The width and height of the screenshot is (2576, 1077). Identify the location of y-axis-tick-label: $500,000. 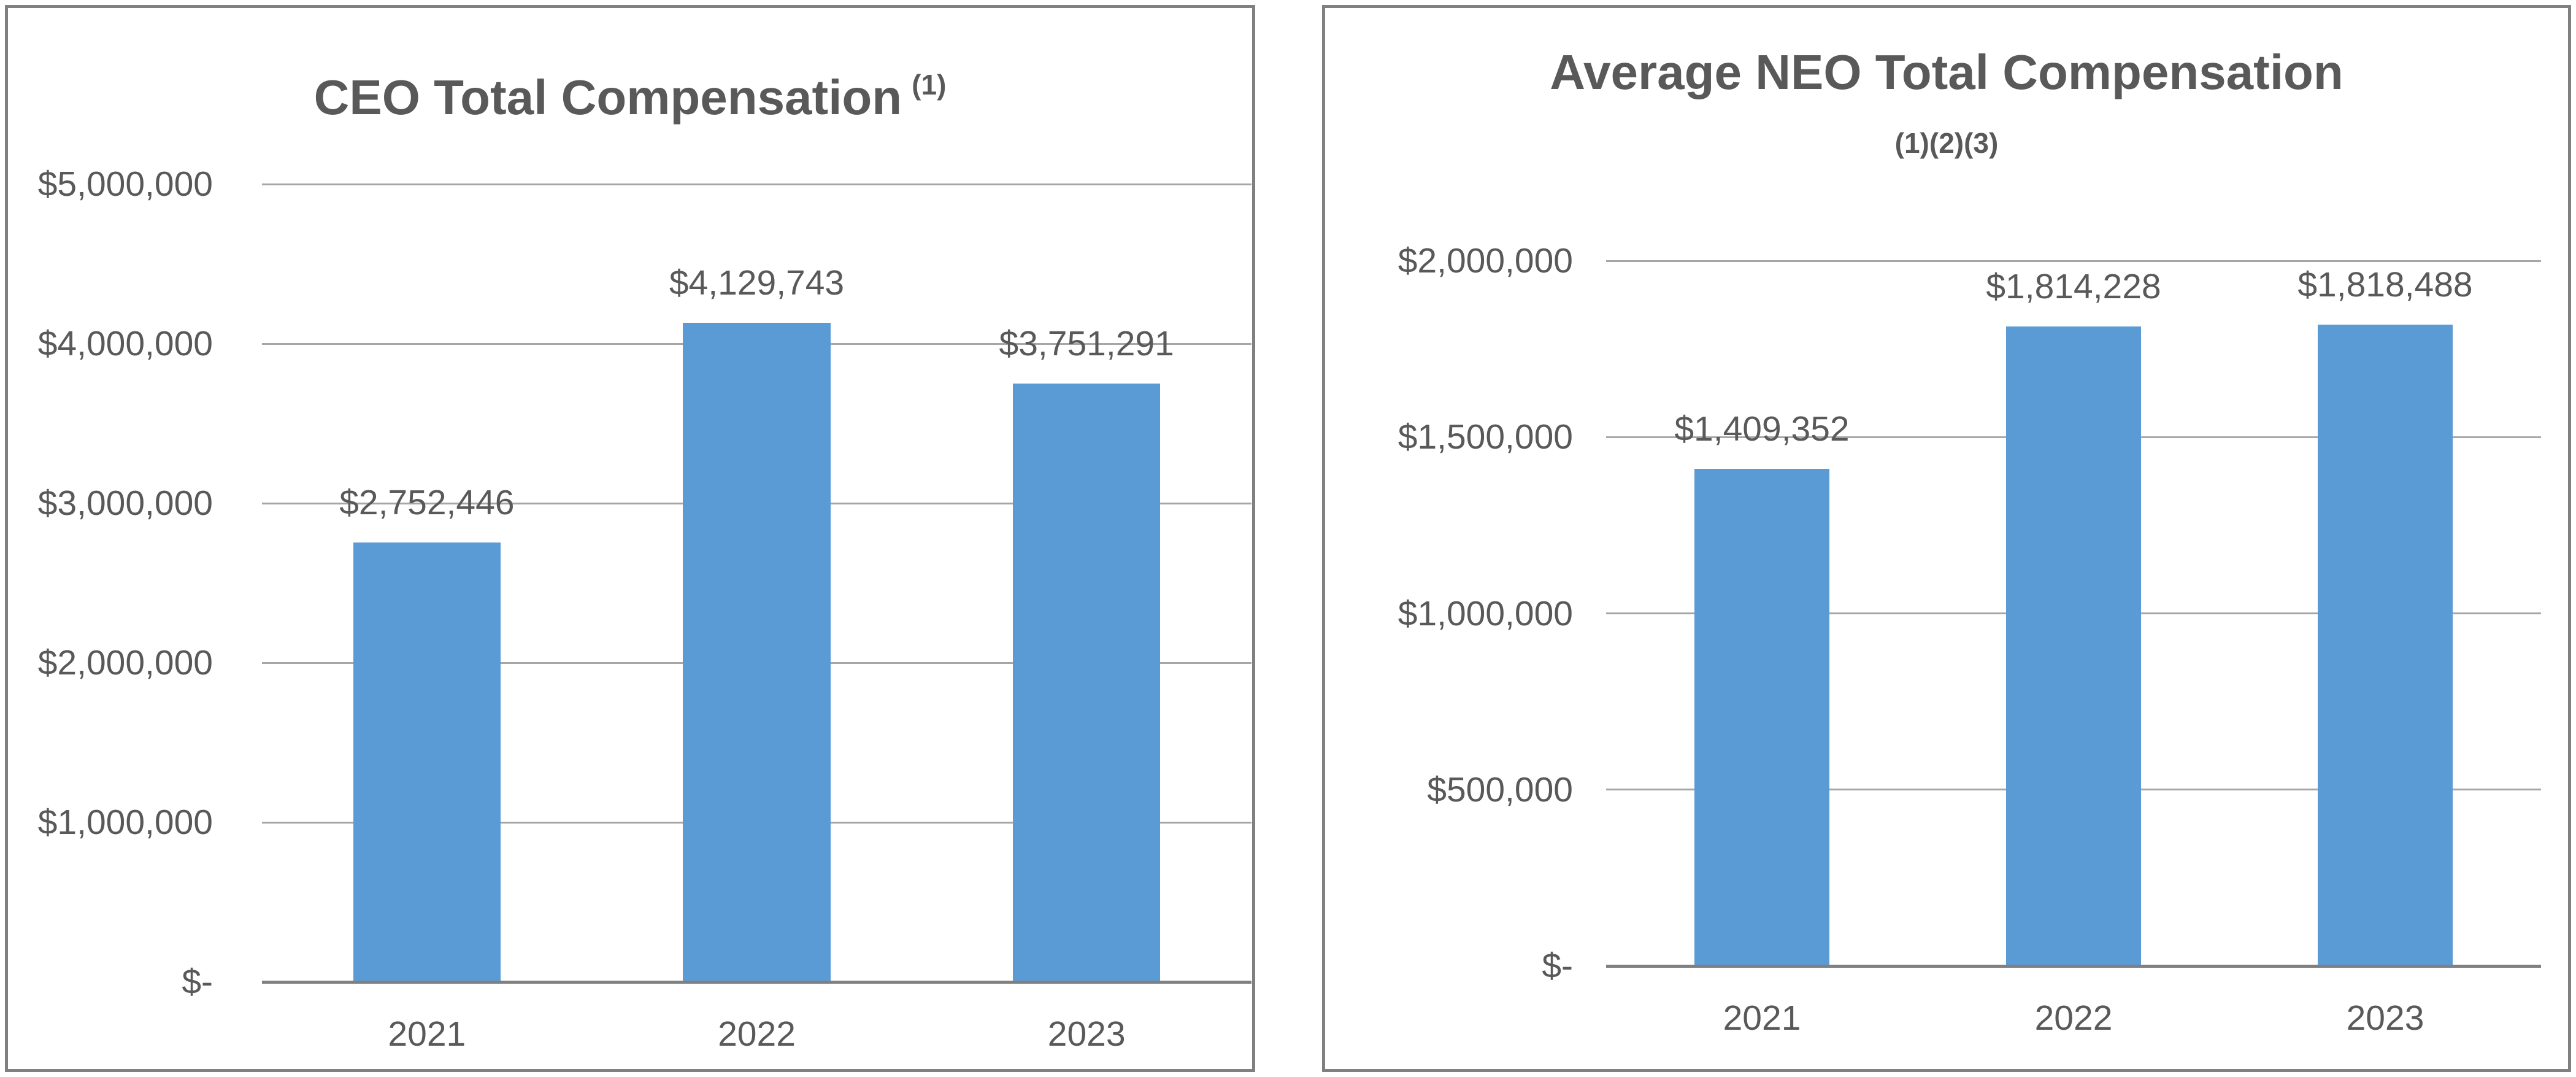
(1500, 790).